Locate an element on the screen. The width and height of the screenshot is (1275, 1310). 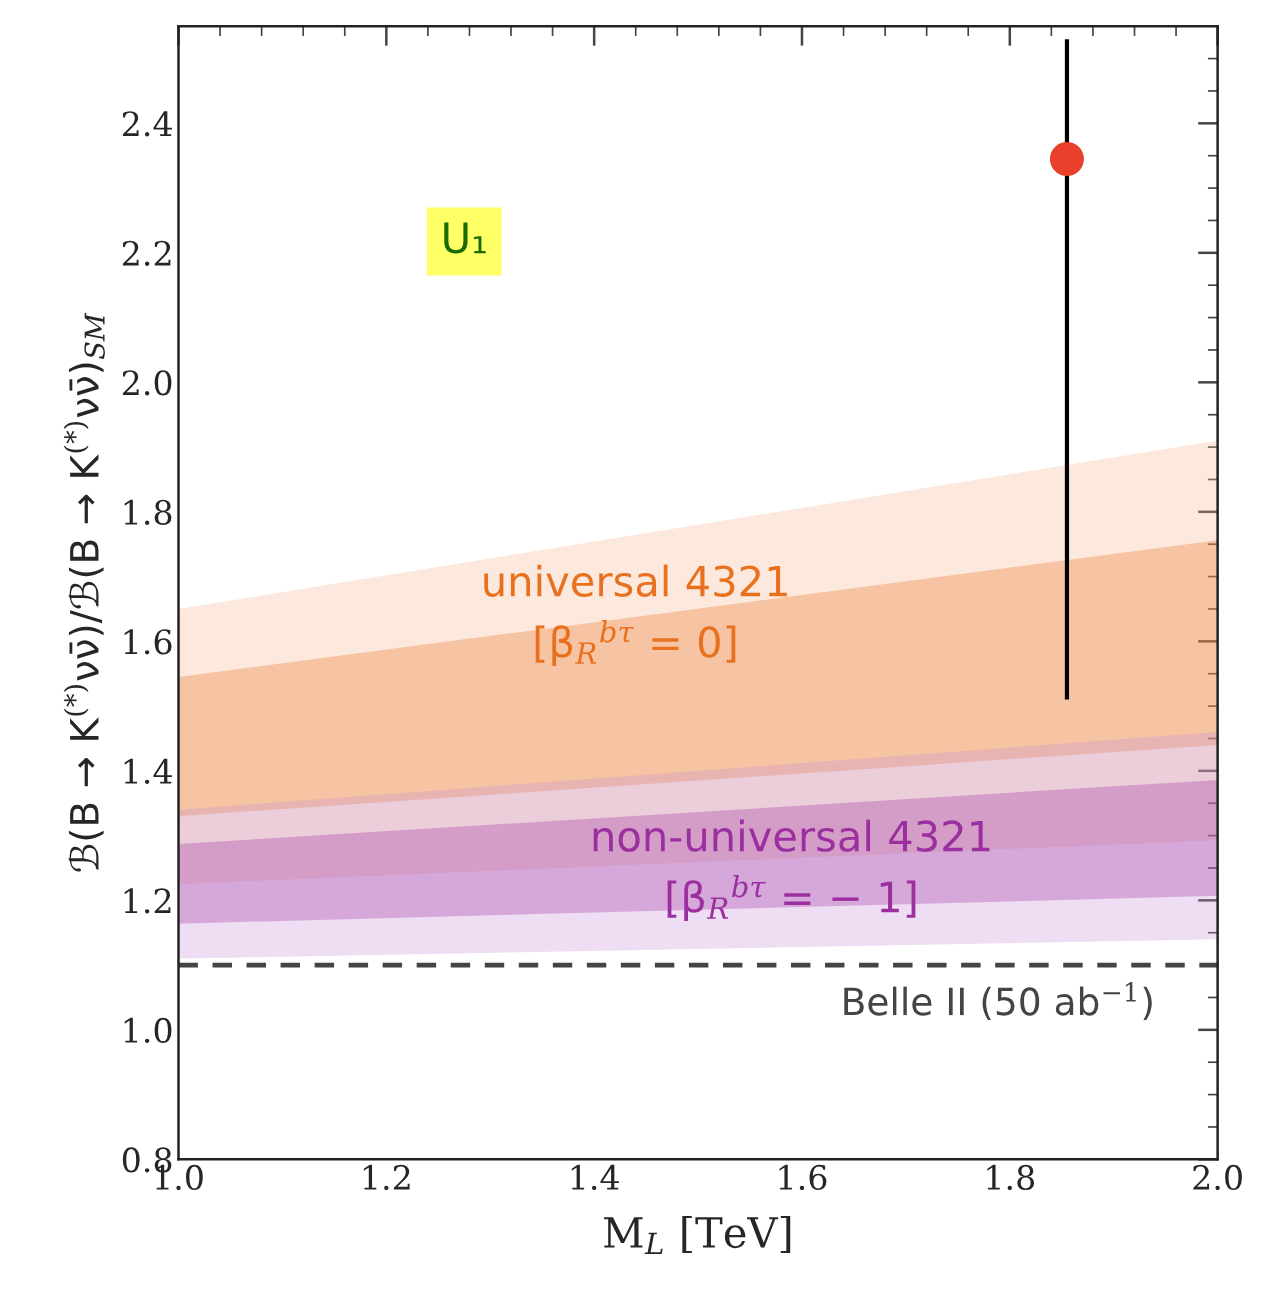
y-tick-label: 2.2 is located at coordinates (146, 253).